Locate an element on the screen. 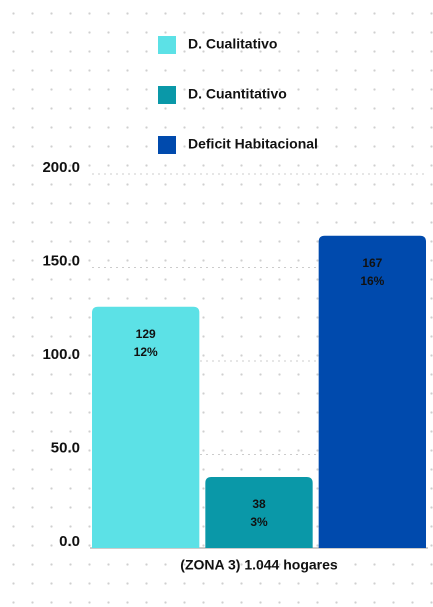 The width and height of the screenshot is (433, 607). legend-label: Deficit Habitacional is located at coordinates (253, 144).